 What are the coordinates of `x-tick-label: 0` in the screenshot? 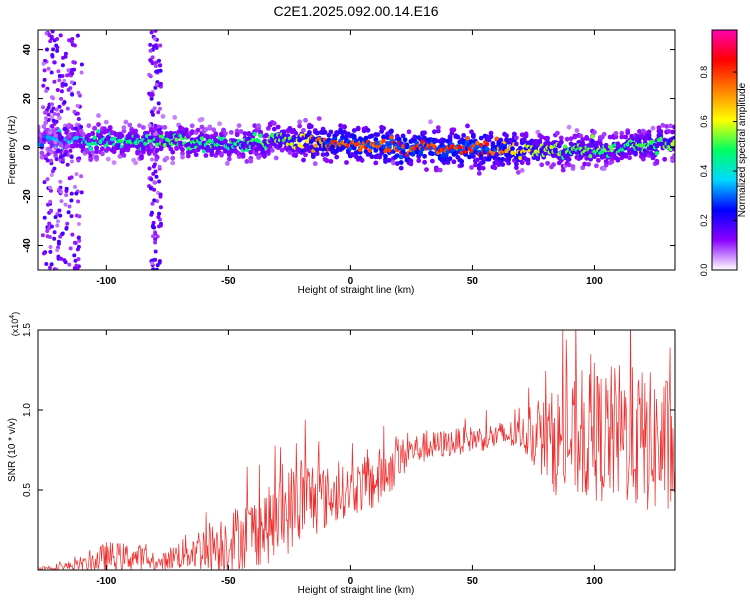 It's located at (351, 281).